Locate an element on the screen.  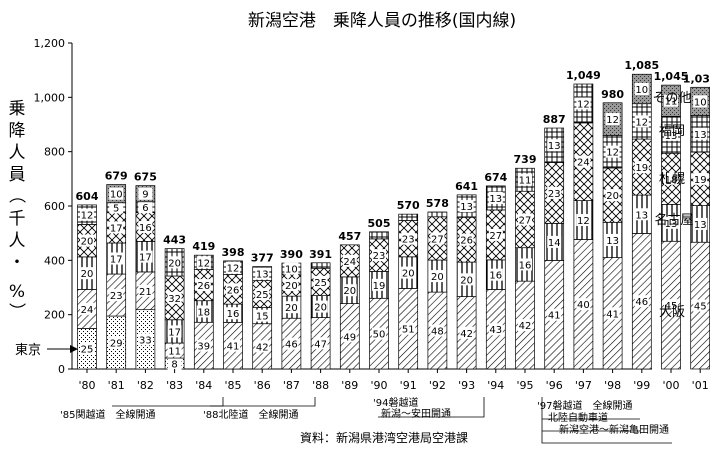
bar-1: 29 23 17 17 5 10 679 is located at coordinates (116, 270).